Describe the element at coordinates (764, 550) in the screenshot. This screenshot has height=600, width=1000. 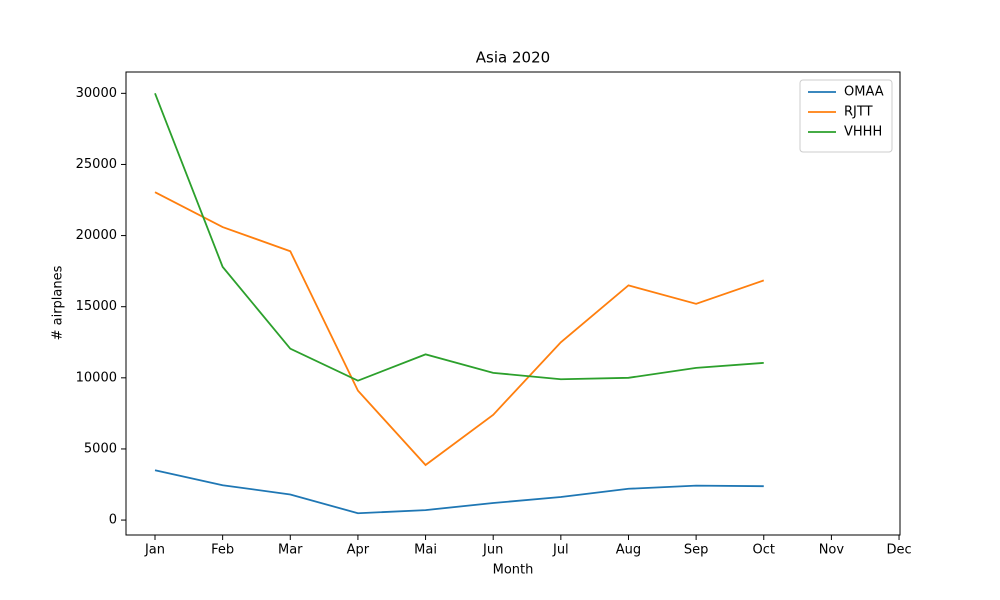
I see `x-tick-label: Oct` at that location.